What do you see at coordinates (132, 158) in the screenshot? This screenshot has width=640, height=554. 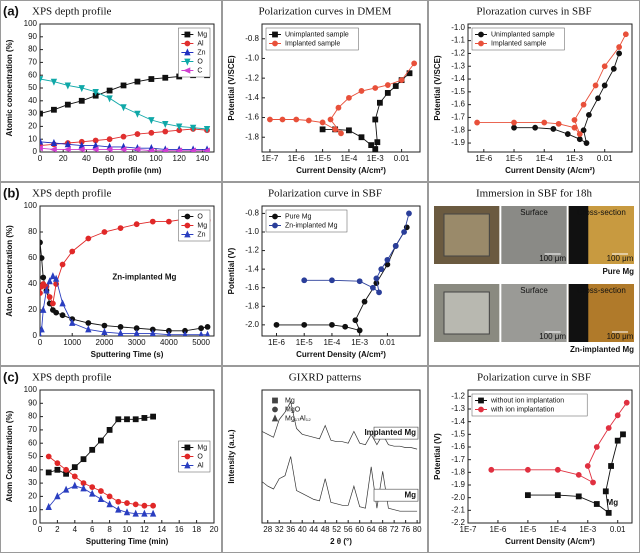 I see `x-tick-label: 80` at bounding box center [132, 158].